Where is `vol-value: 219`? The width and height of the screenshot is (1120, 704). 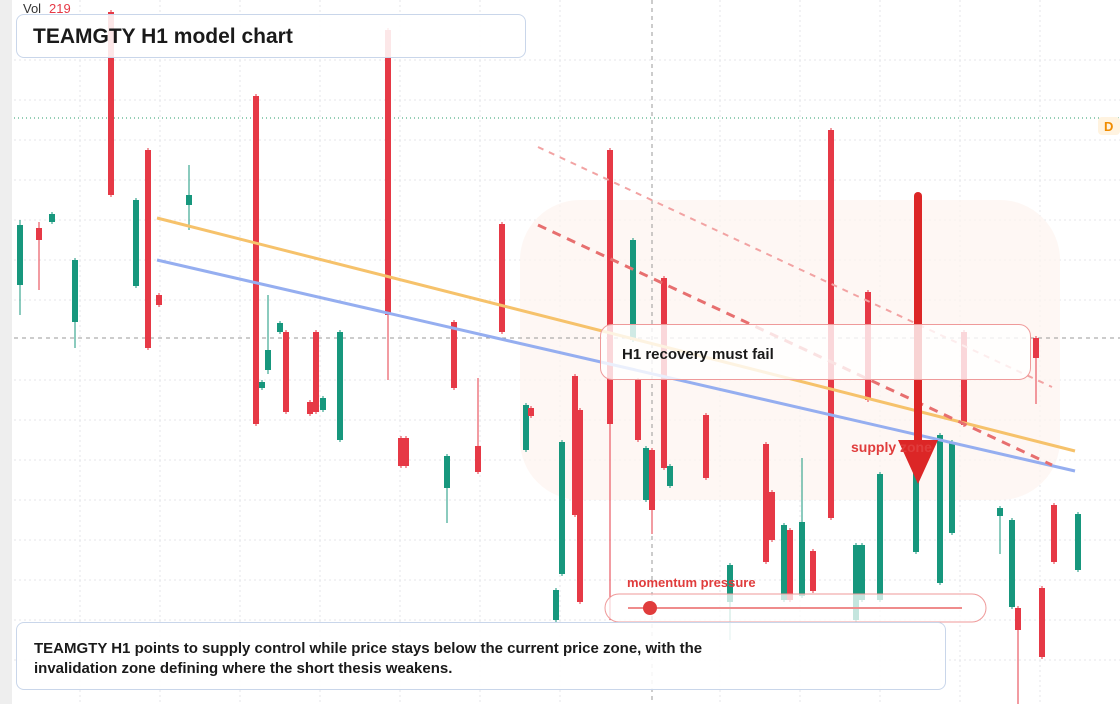
vol-value: 219 is located at coordinates (60, 8).